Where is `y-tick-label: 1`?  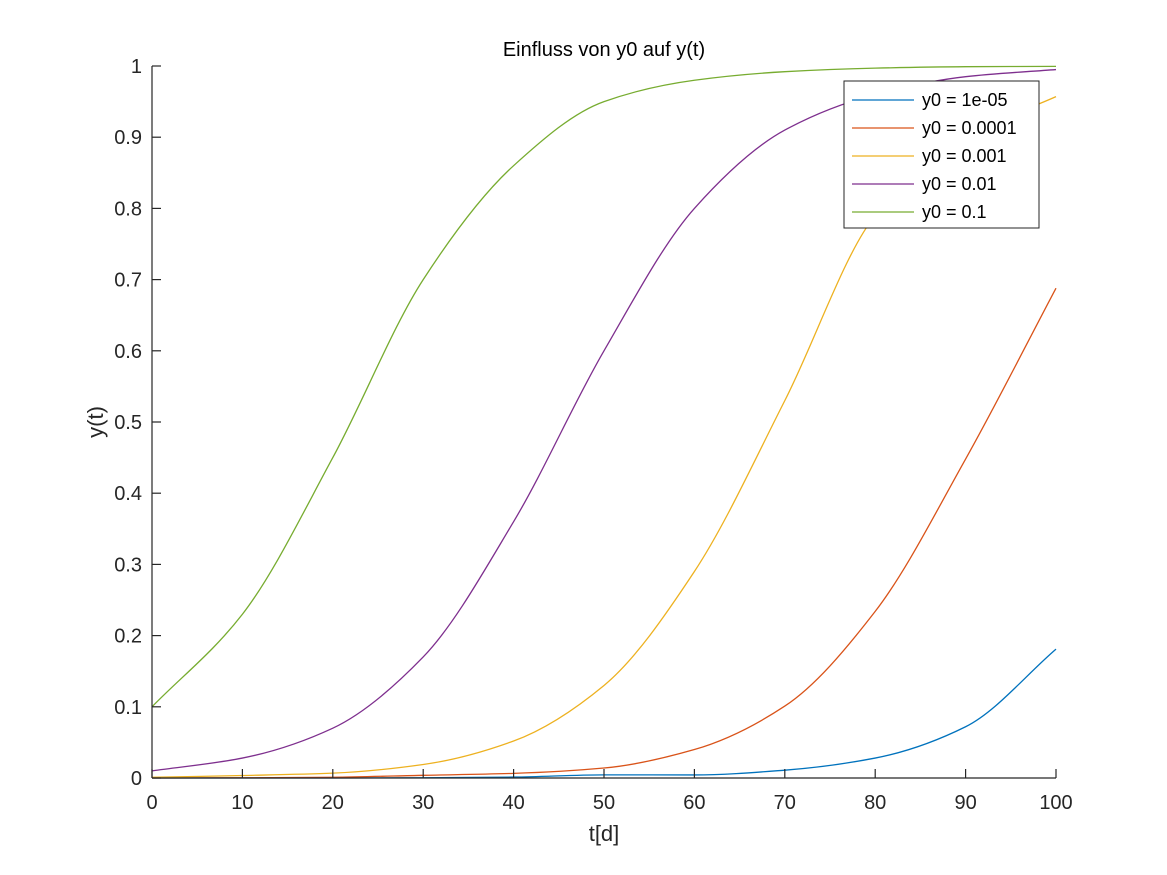 y-tick-label: 1 is located at coordinates (136, 67).